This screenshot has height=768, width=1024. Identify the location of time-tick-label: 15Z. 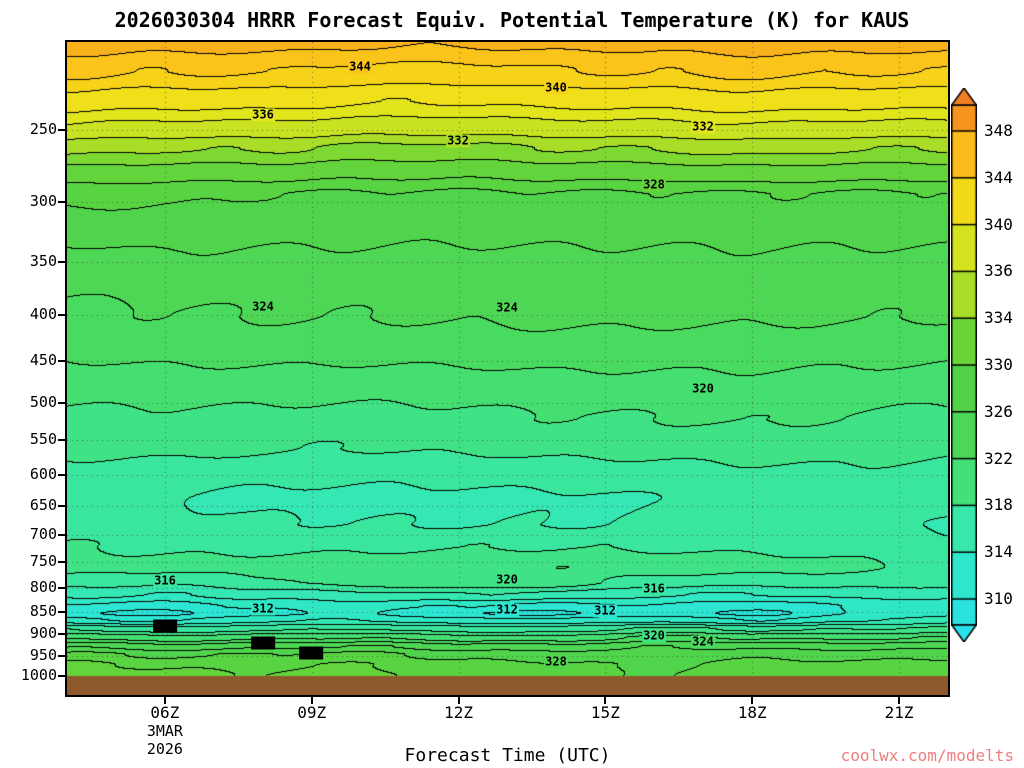
(605, 712).